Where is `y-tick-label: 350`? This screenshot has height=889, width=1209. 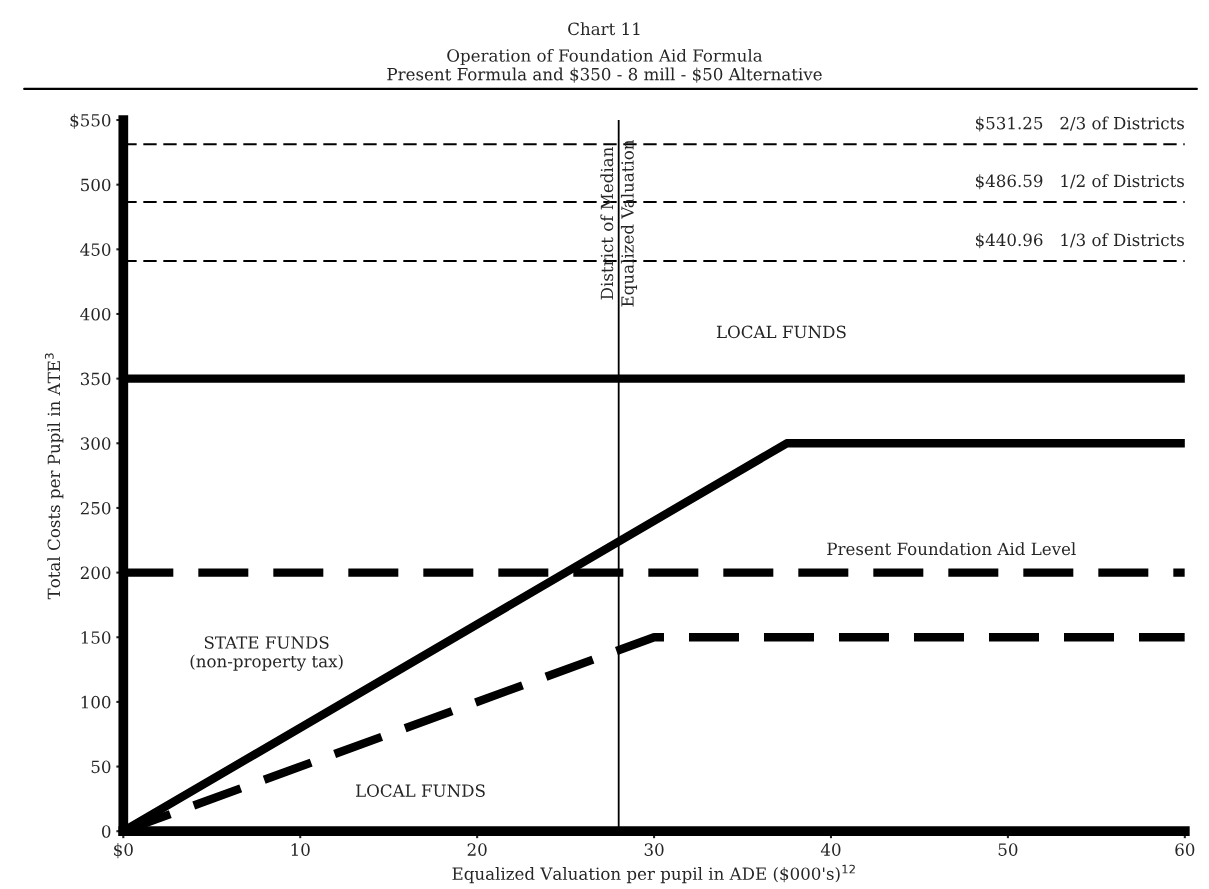
y-tick-label: 350 is located at coordinates (95, 379).